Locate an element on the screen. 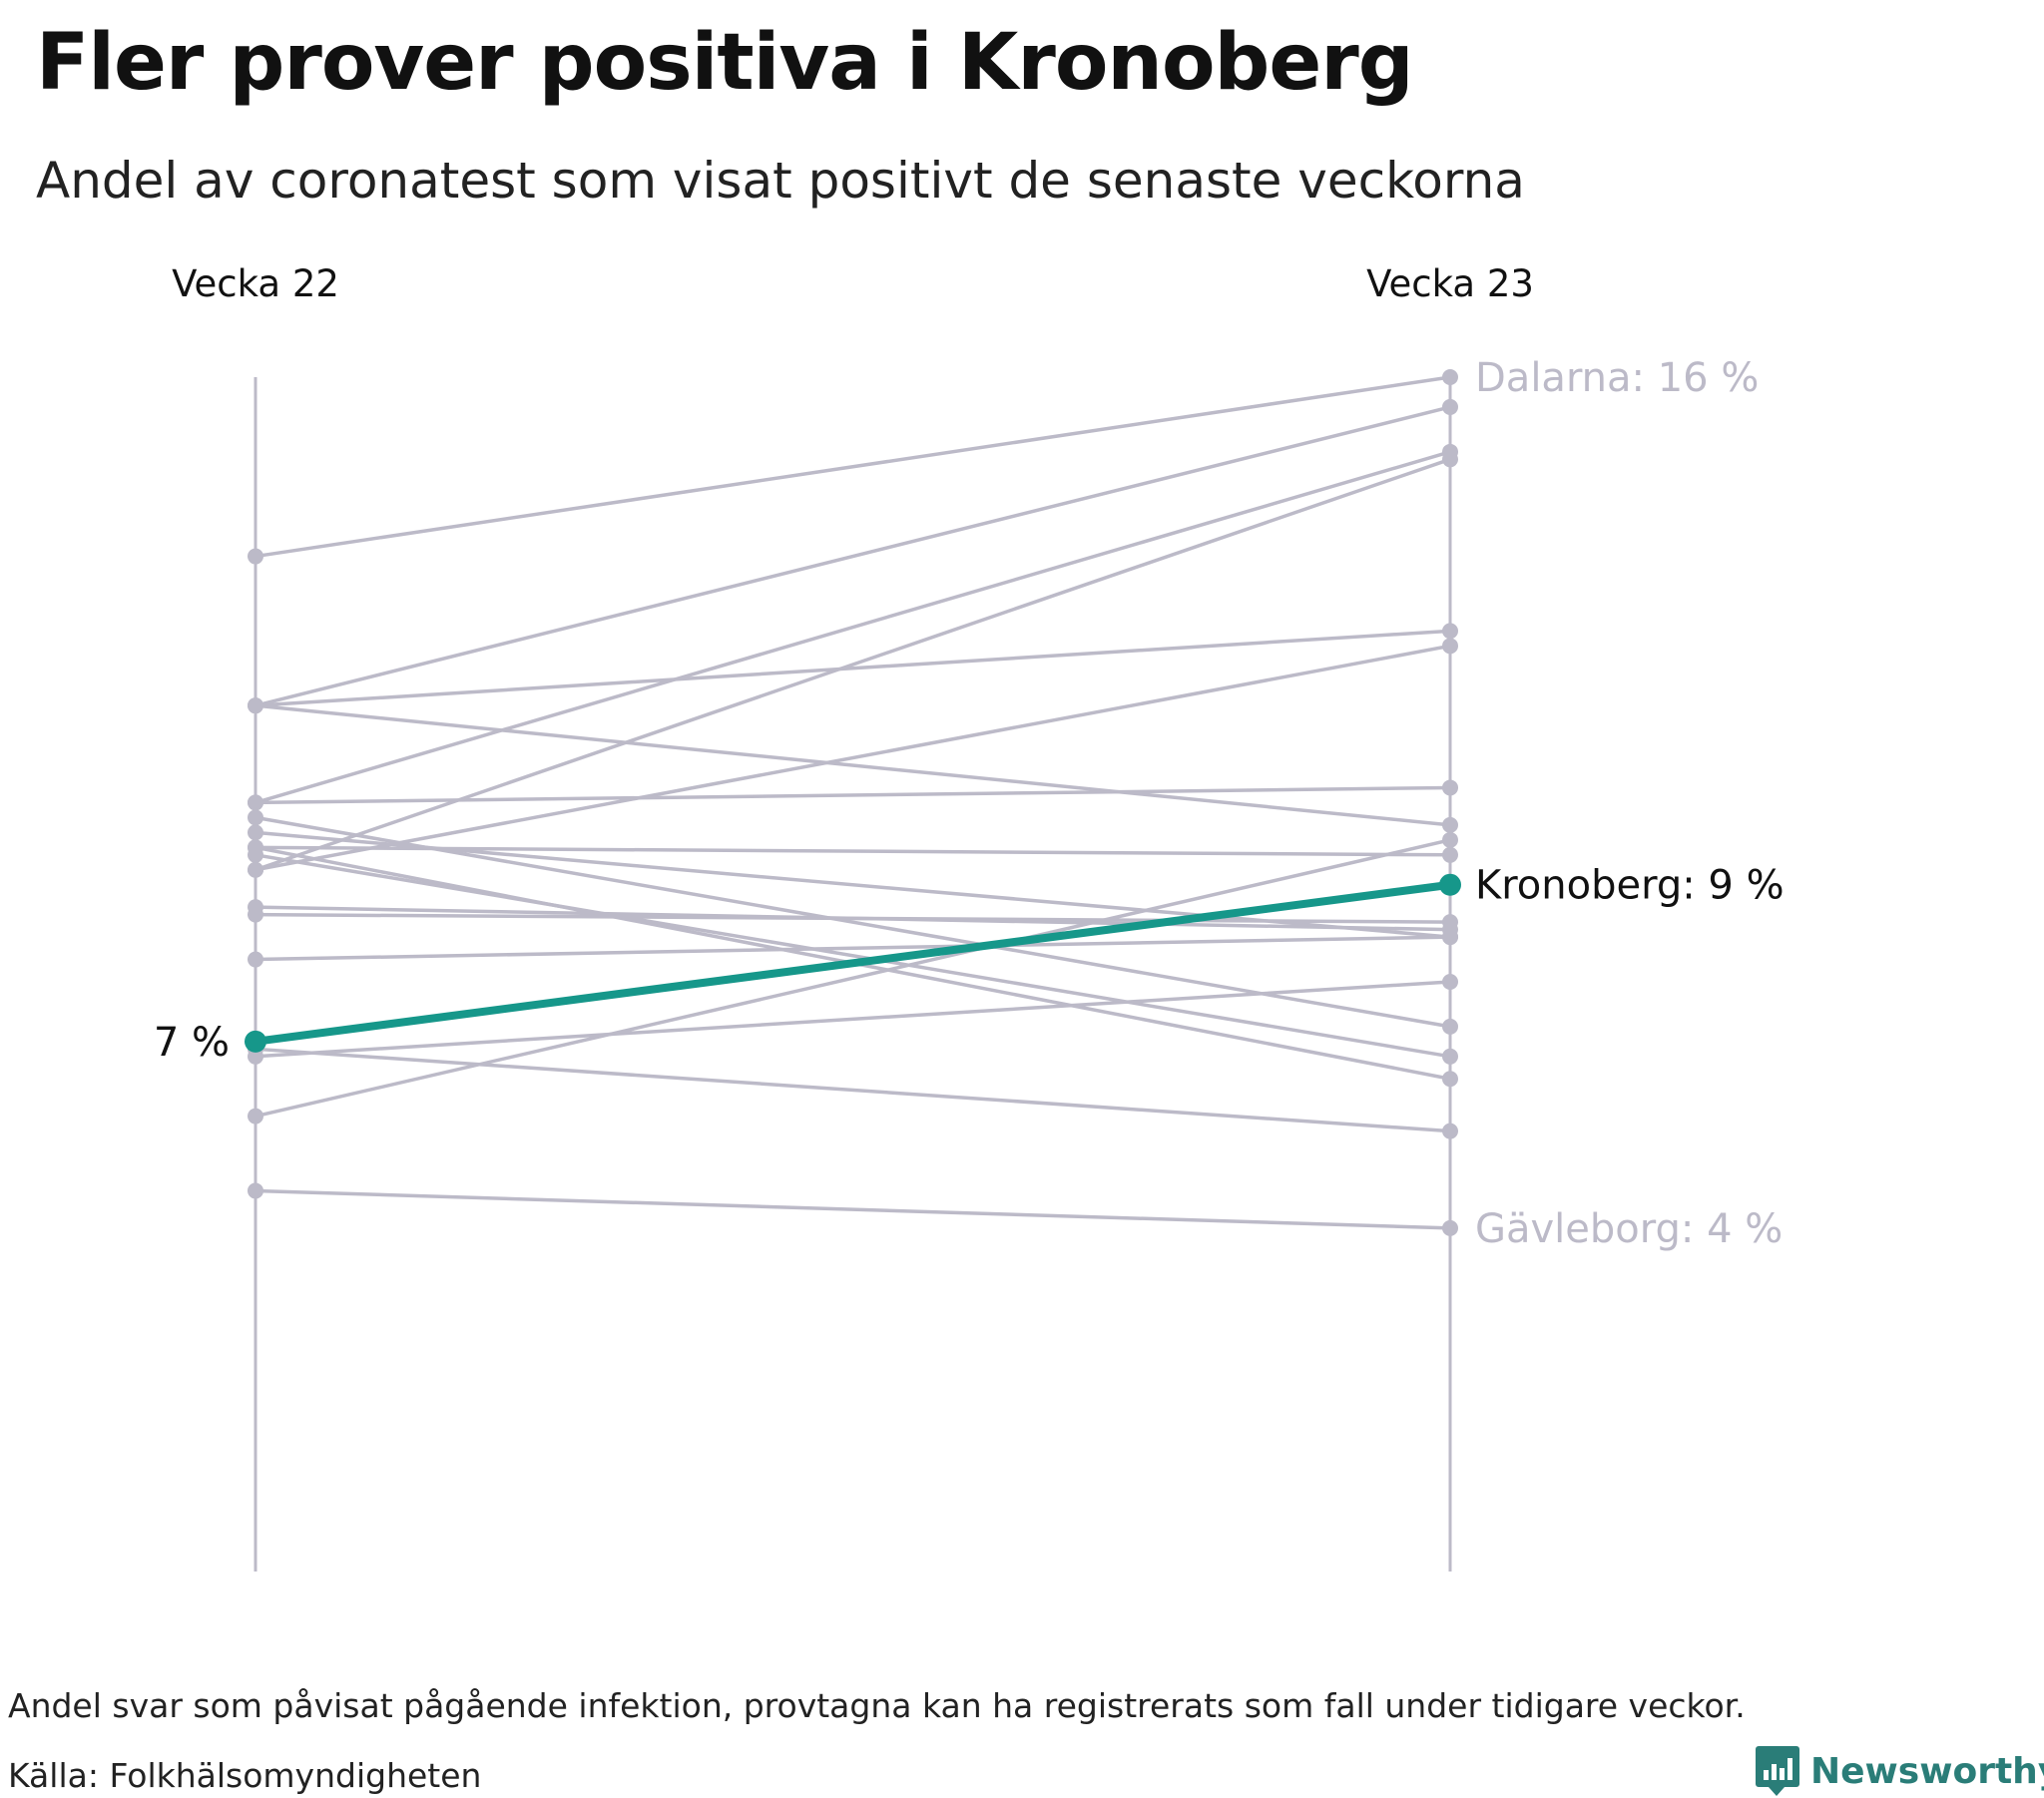 The width and height of the screenshot is (2044, 1798). brand-name: Newsworthy is located at coordinates (1927, 1771).